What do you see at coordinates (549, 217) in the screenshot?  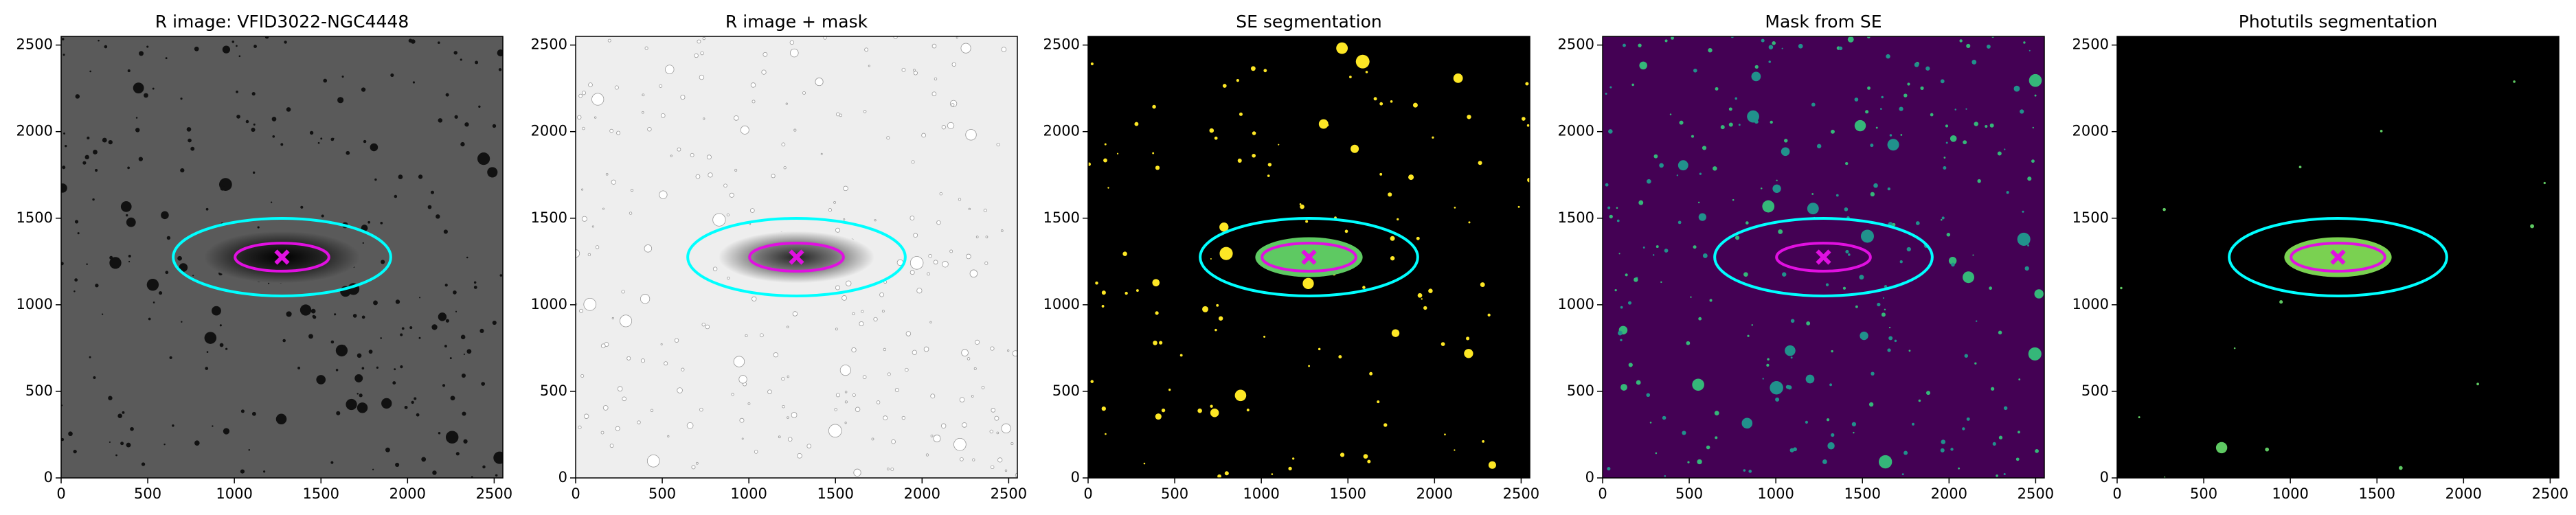 I see `y-tick-label: 1500` at bounding box center [549, 217].